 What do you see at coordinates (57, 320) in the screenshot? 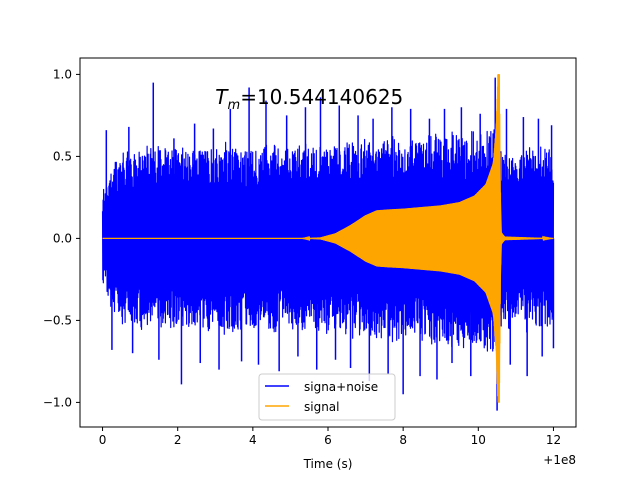
I see `y-tick-label: −0.5` at bounding box center [57, 320].